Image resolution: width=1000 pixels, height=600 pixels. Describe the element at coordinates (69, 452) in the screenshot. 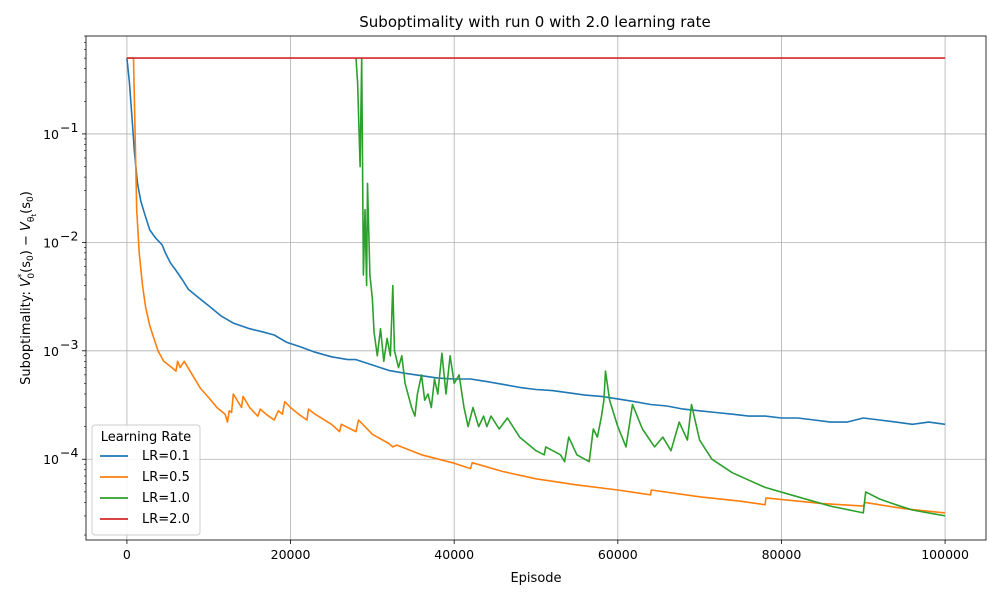

I see `y-tick-label-exponent: −4` at that location.